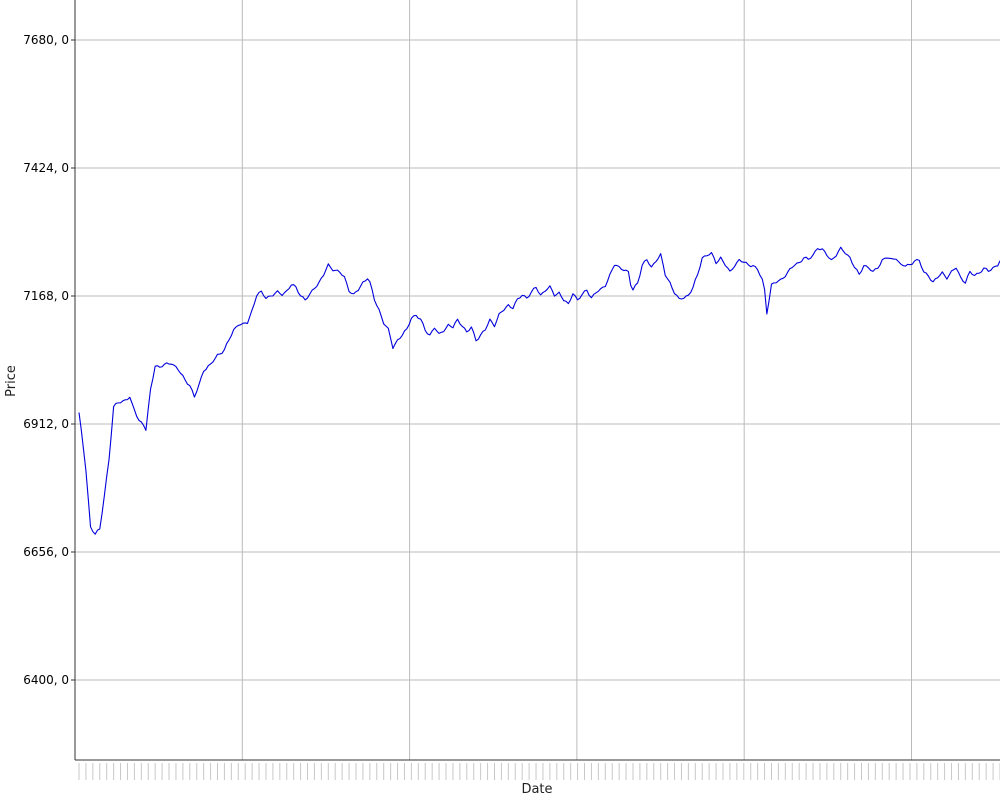 This screenshot has height=800, width=1000. I want to click on y-tick-label: 6912, 0, so click(46, 424).